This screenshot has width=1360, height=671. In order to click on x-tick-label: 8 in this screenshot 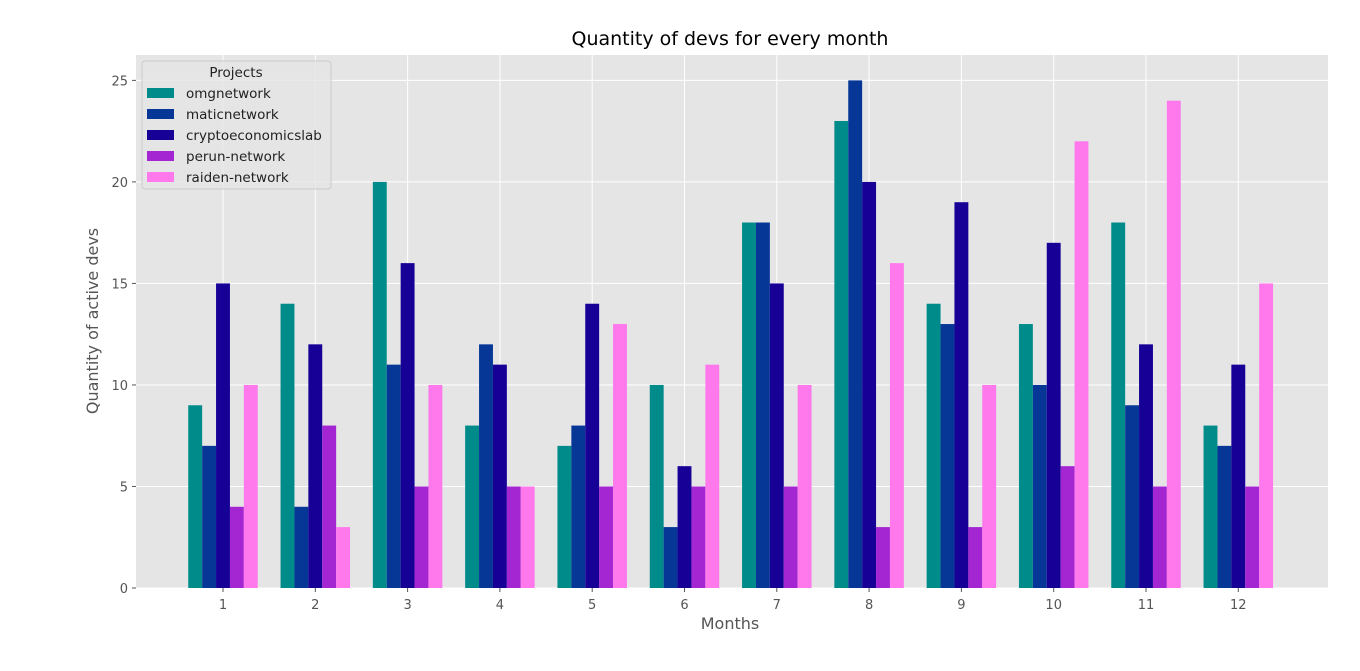, I will do `click(869, 605)`.